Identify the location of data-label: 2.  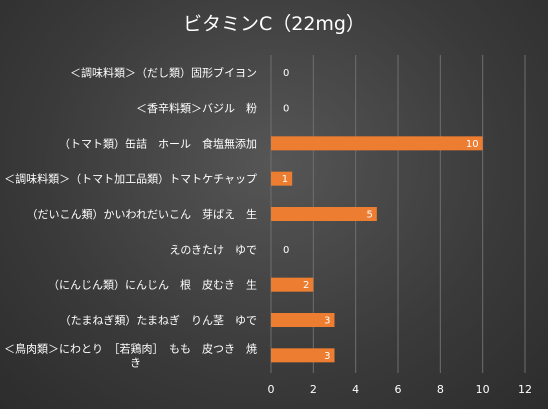
(306, 285).